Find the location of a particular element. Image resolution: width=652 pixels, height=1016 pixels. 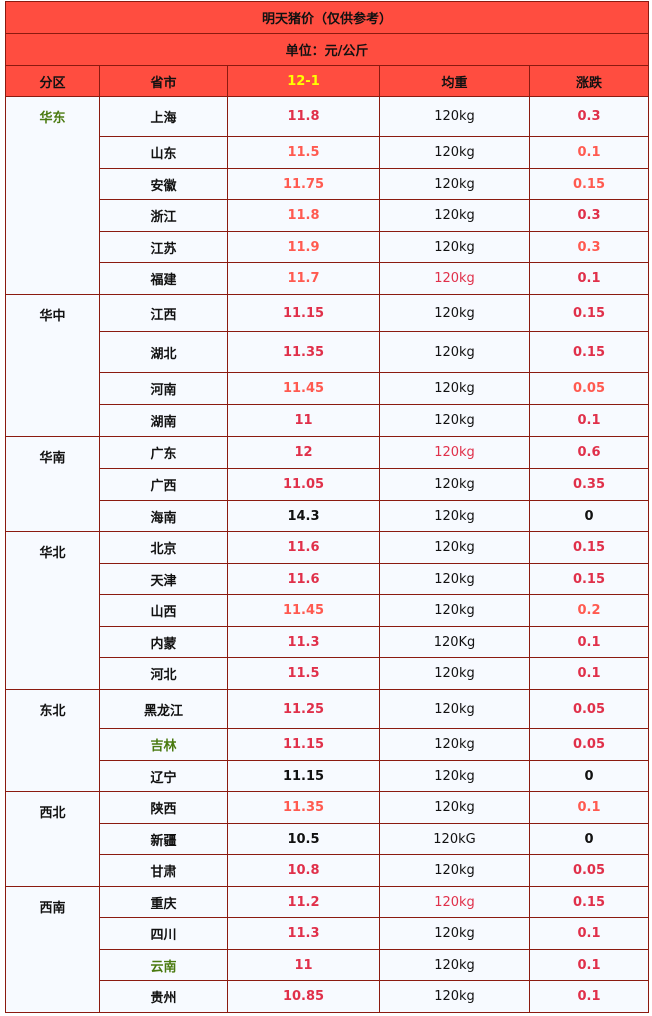

table-row: 华南 广东 12 120kg 0.6 is located at coordinates (327, 484).